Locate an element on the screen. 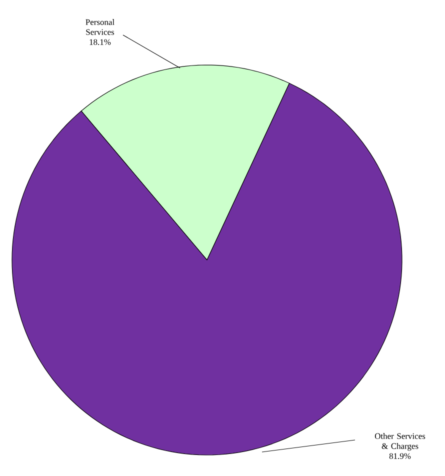  data-label: 81.9% is located at coordinates (400, 456).